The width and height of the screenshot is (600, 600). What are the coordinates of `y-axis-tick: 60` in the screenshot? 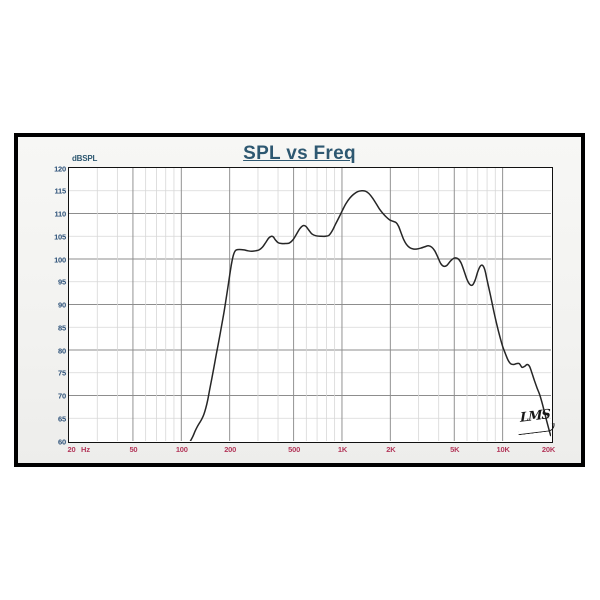 It's located at (62, 441).